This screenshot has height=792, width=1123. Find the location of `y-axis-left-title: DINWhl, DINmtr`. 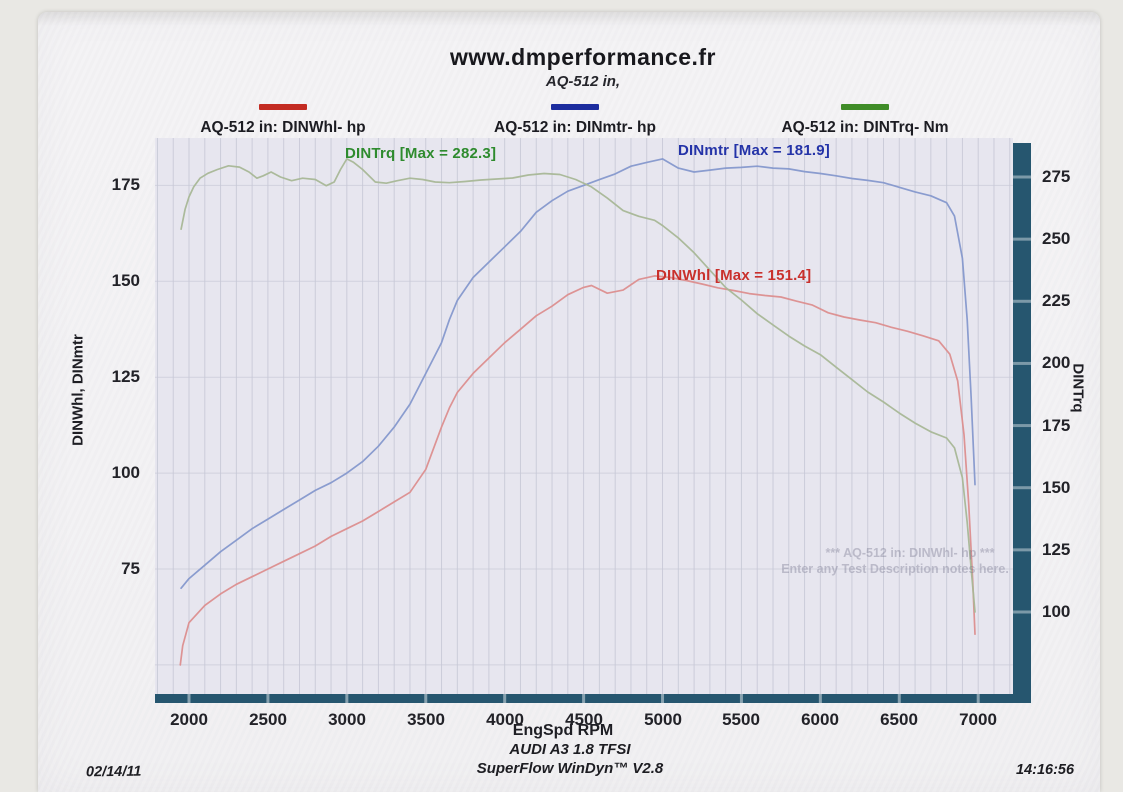

y-axis-left-title: DINWhl, DINmtr is located at coordinates (78, 390).